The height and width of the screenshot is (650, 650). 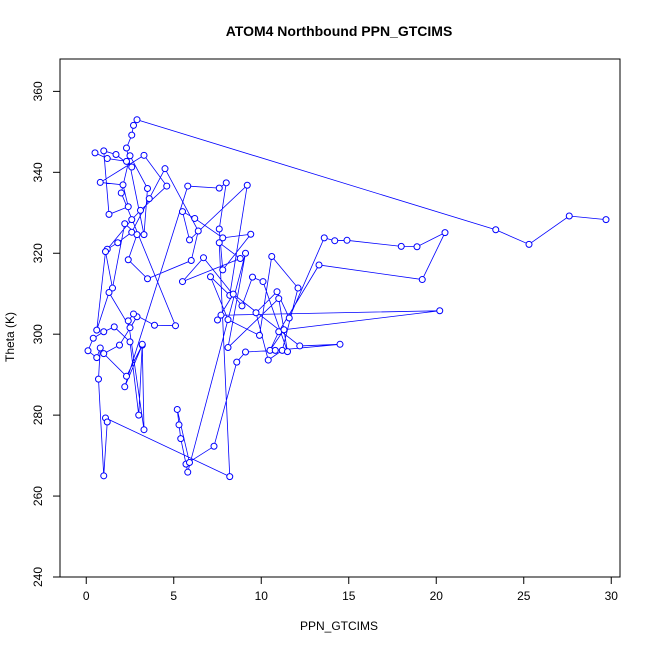 I want to click on x-tick-label: 20, so click(x=437, y=596).